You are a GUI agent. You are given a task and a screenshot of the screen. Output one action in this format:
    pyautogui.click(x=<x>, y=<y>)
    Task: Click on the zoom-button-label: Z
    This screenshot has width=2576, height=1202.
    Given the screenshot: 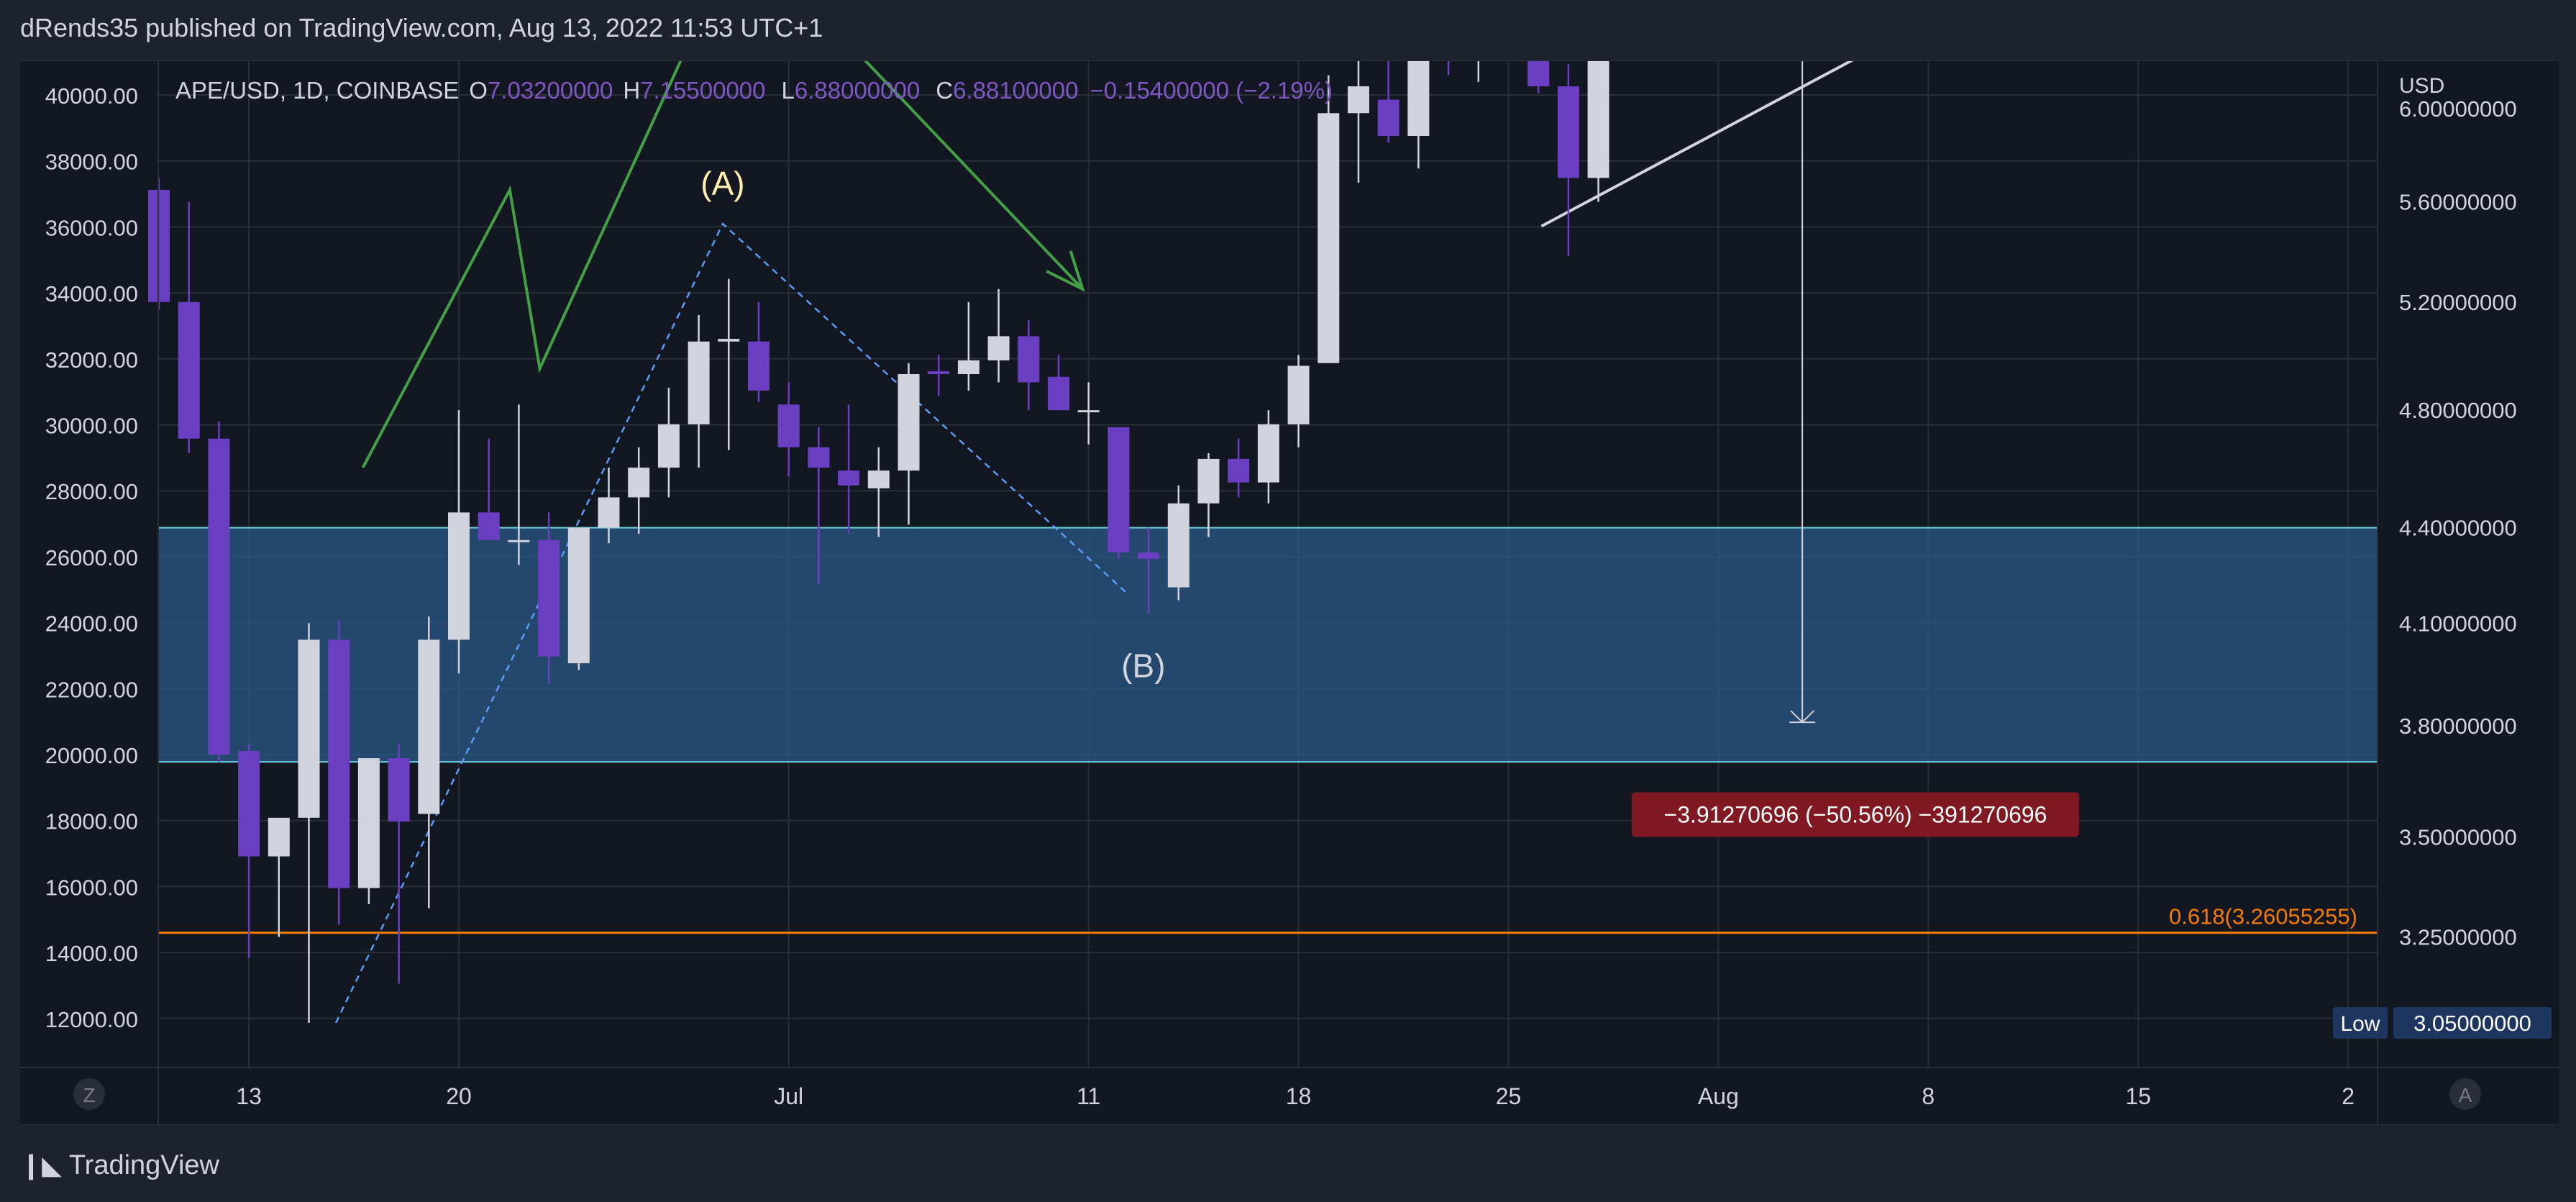 What is the action you would take?
    pyautogui.click(x=89, y=1095)
    